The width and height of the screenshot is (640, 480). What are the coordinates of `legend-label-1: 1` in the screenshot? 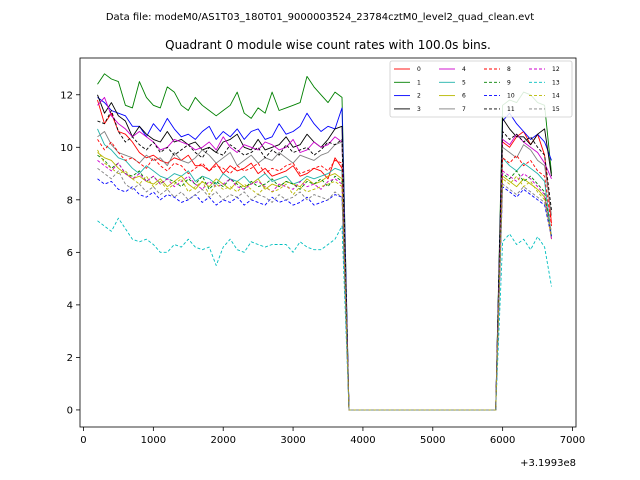 It's located at (419, 82).